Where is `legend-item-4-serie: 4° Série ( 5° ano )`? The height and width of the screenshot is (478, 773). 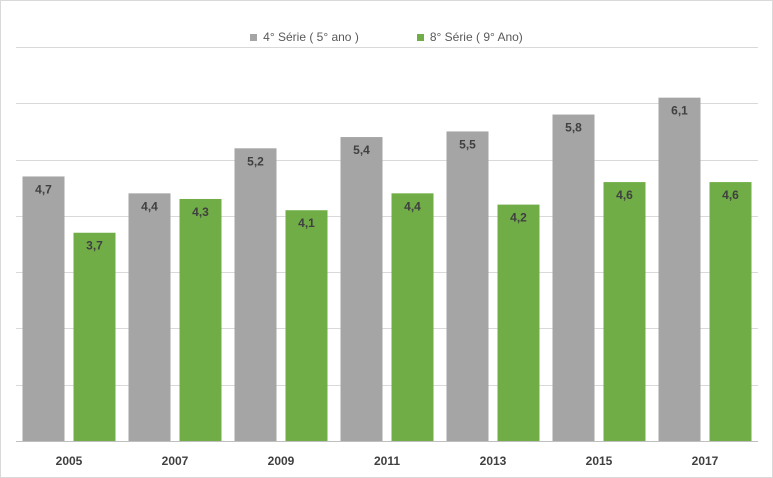 legend-item-4-serie: 4° Série ( 5° ano ) is located at coordinates (304, 37).